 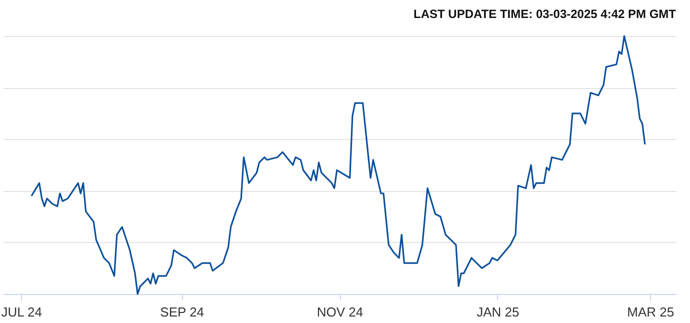 What do you see at coordinates (182, 312) in the screenshot?
I see `x-tick-label: SEP 24` at bounding box center [182, 312].